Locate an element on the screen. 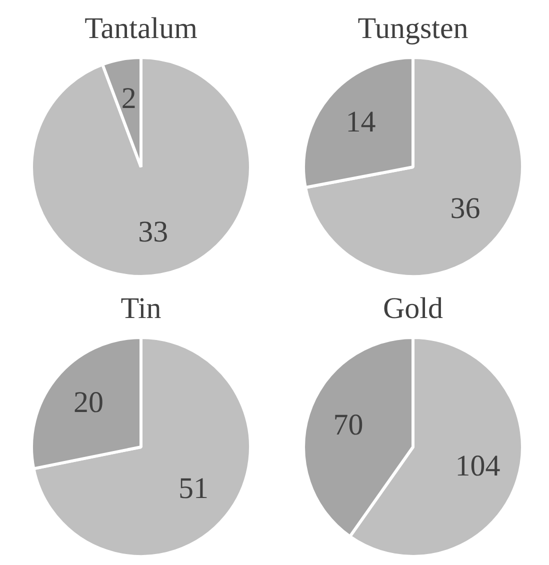  data-label: 70 is located at coordinates (348, 425).